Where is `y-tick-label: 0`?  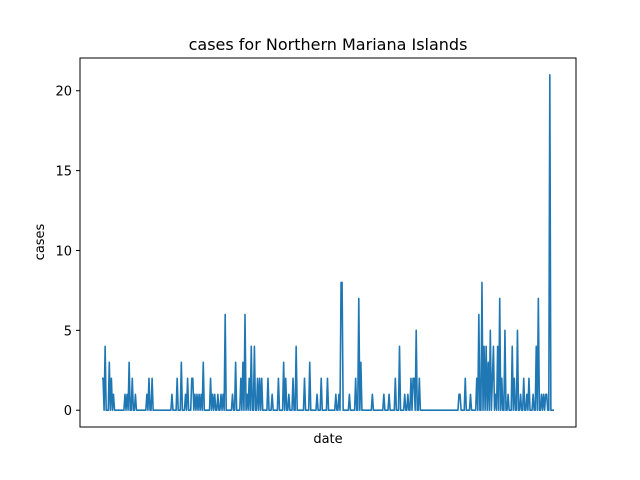
y-tick-label: 0 is located at coordinates (68, 411).